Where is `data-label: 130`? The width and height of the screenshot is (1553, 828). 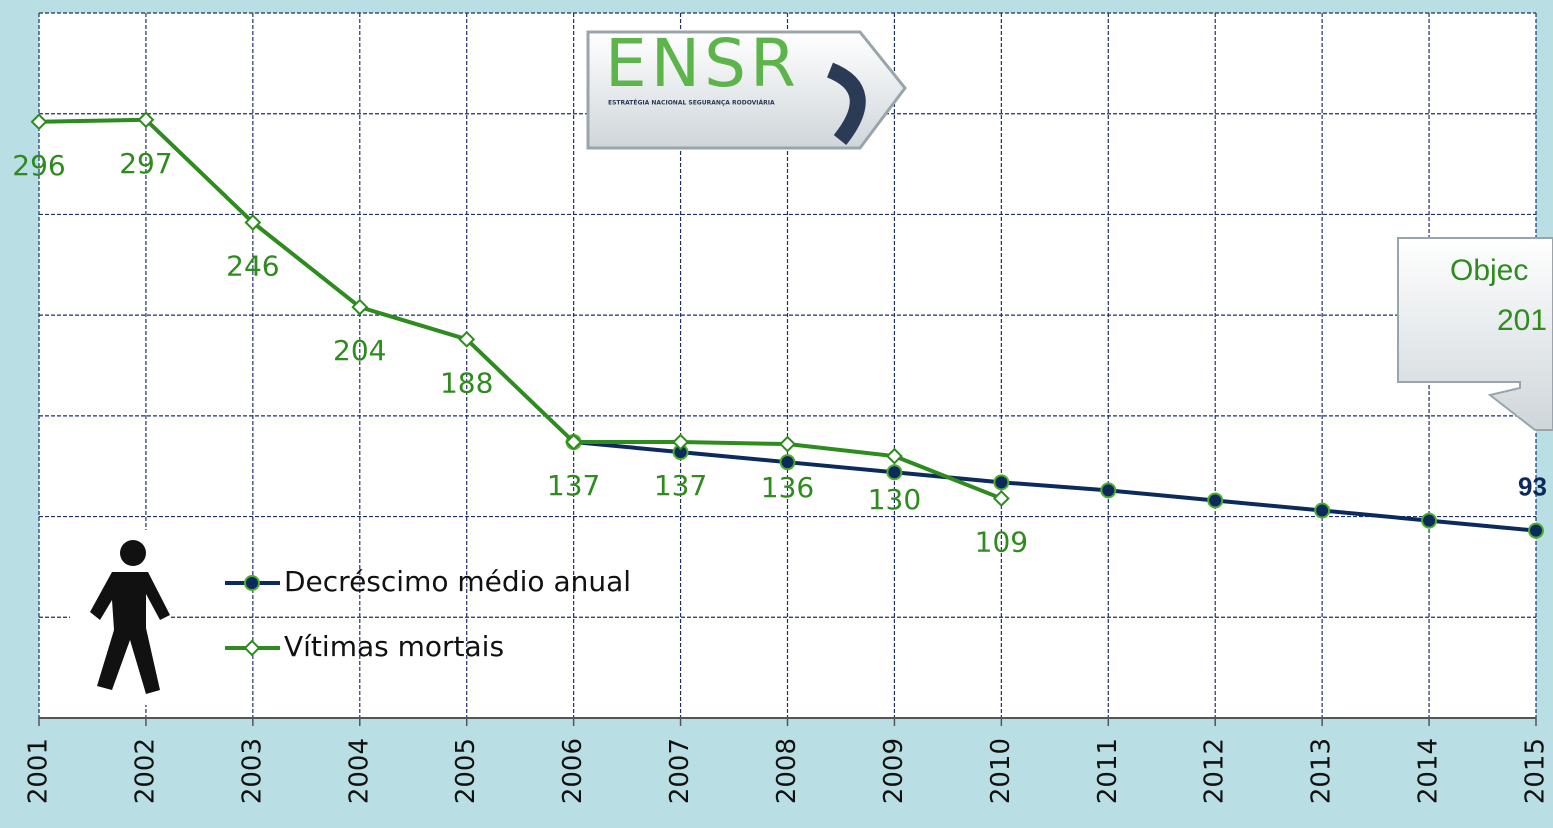
data-label: 130 is located at coordinates (894, 499).